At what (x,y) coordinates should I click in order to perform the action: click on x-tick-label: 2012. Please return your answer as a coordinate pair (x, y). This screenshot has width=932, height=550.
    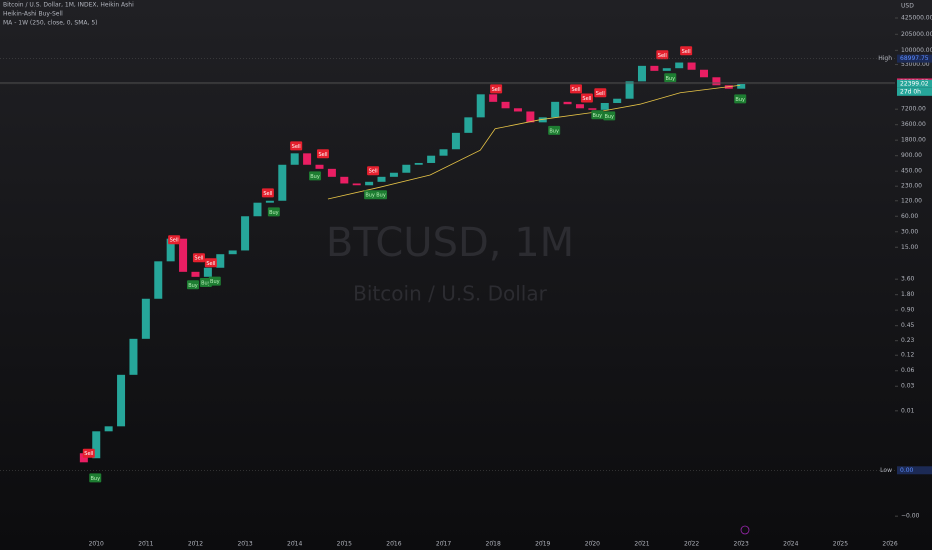
    Looking at the image, I should click on (195, 544).